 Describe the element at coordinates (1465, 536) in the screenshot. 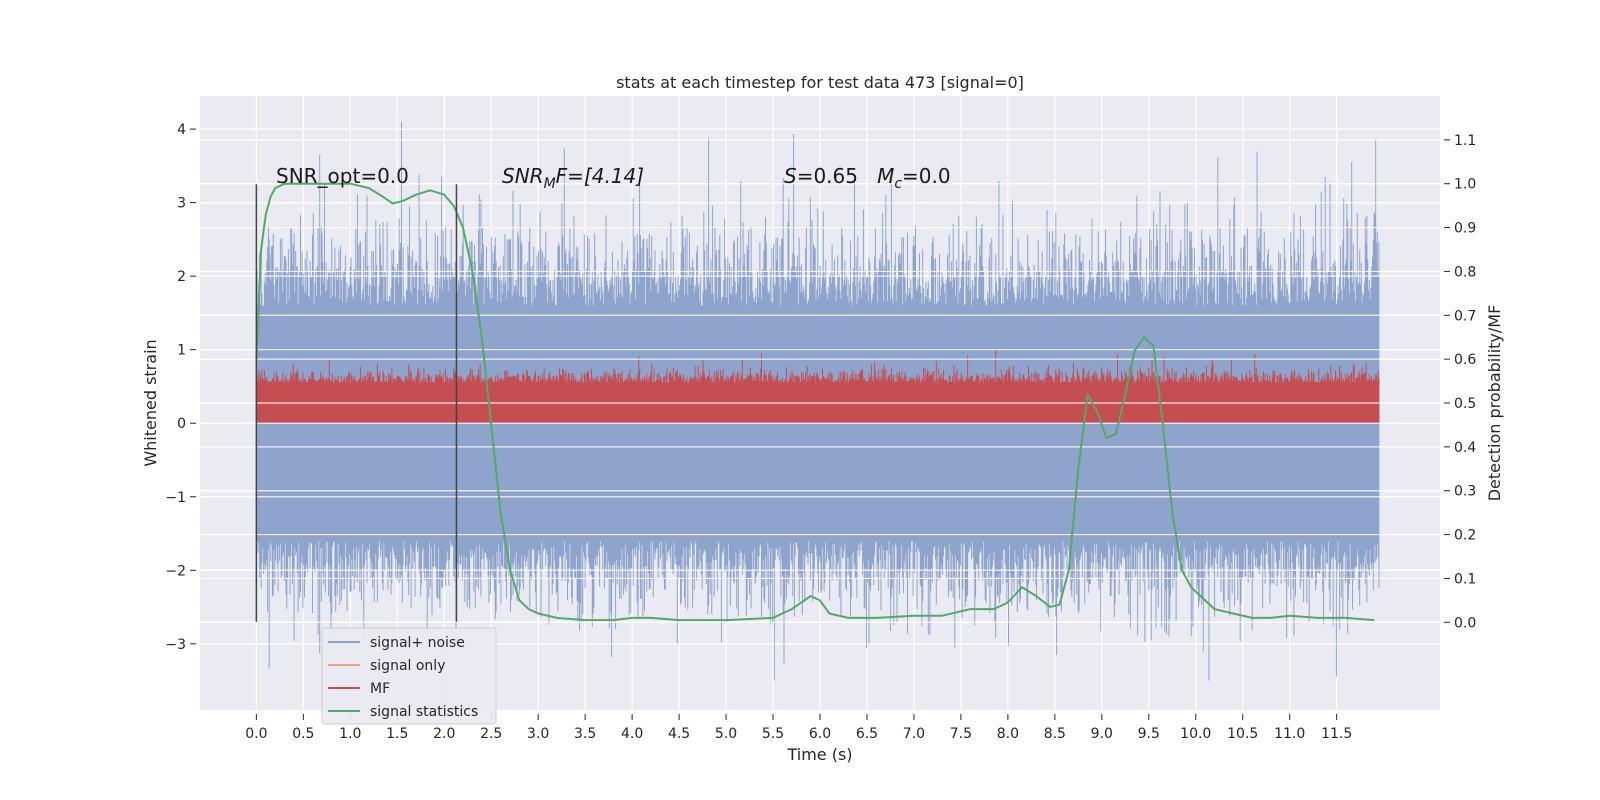

I see `y-right-tick-label: 0.2` at that location.